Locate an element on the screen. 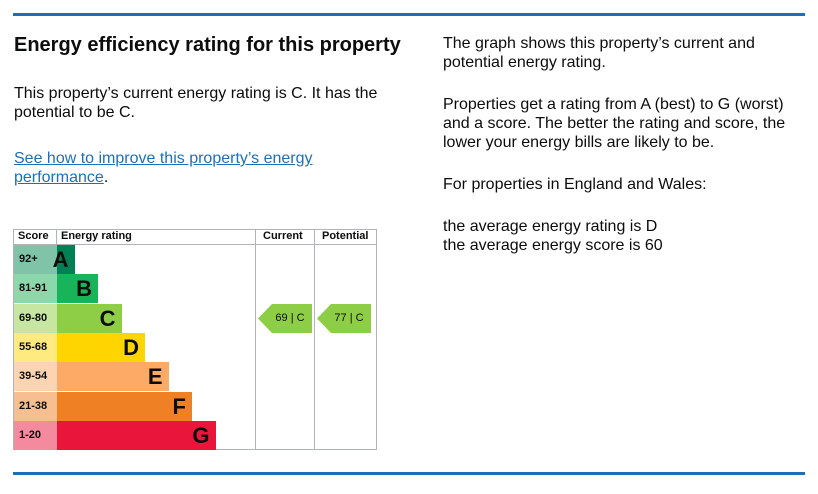 The height and width of the screenshot is (494, 818). column-divider-score is located at coordinates (56, 236).